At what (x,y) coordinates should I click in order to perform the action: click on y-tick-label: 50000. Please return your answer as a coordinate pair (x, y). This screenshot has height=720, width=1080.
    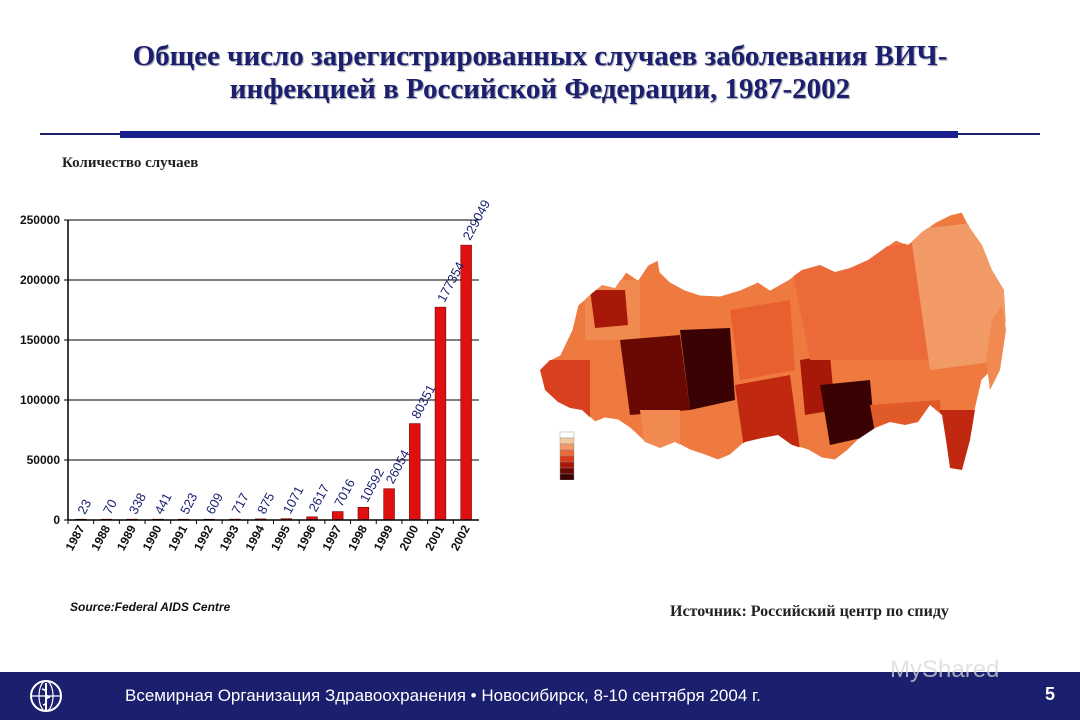
    Looking at the image, I should click on (44, 460).